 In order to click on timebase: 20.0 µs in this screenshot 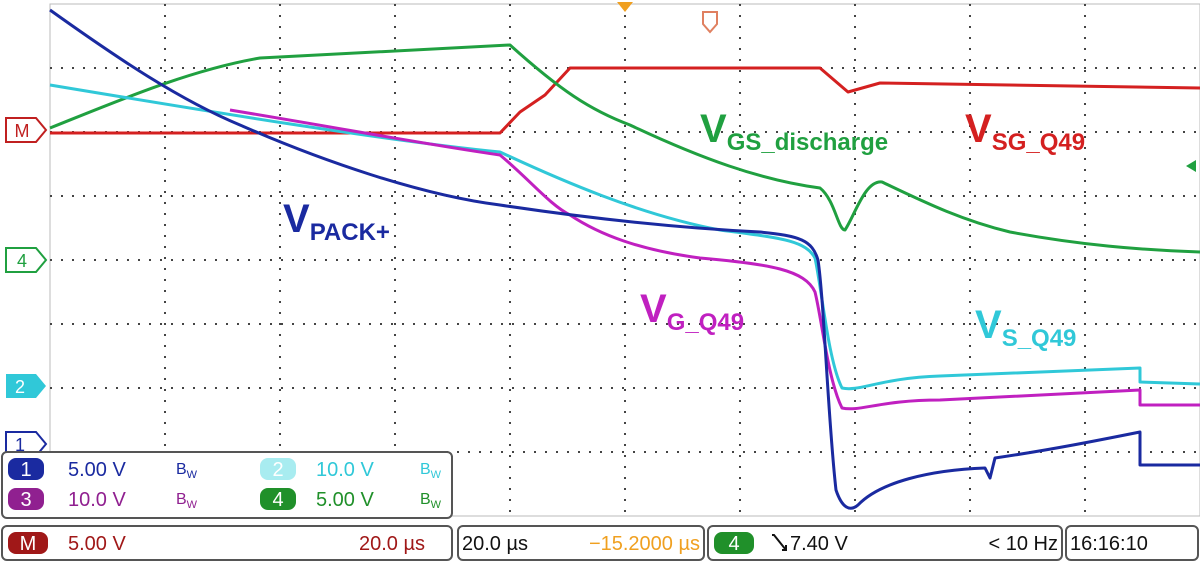, I will do `click(495, 544)`.